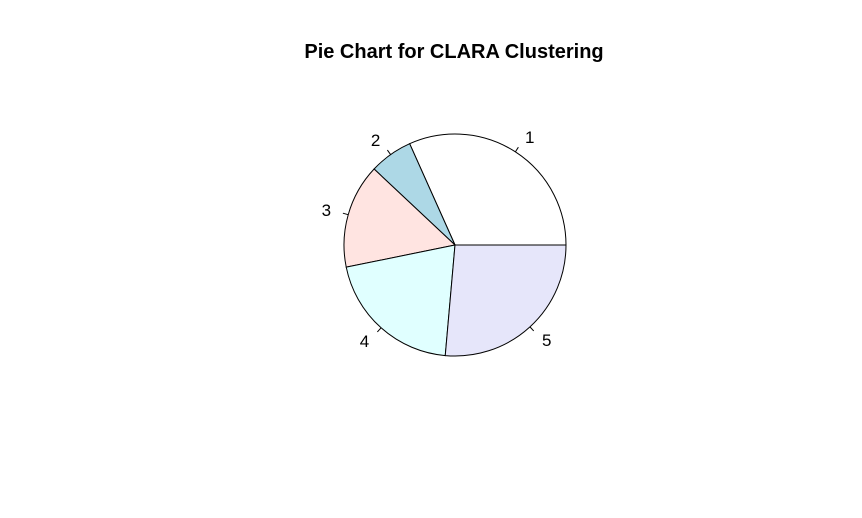 This screenshot has width=862, height=518. I want to click on pie-slices, so click(455, 245).